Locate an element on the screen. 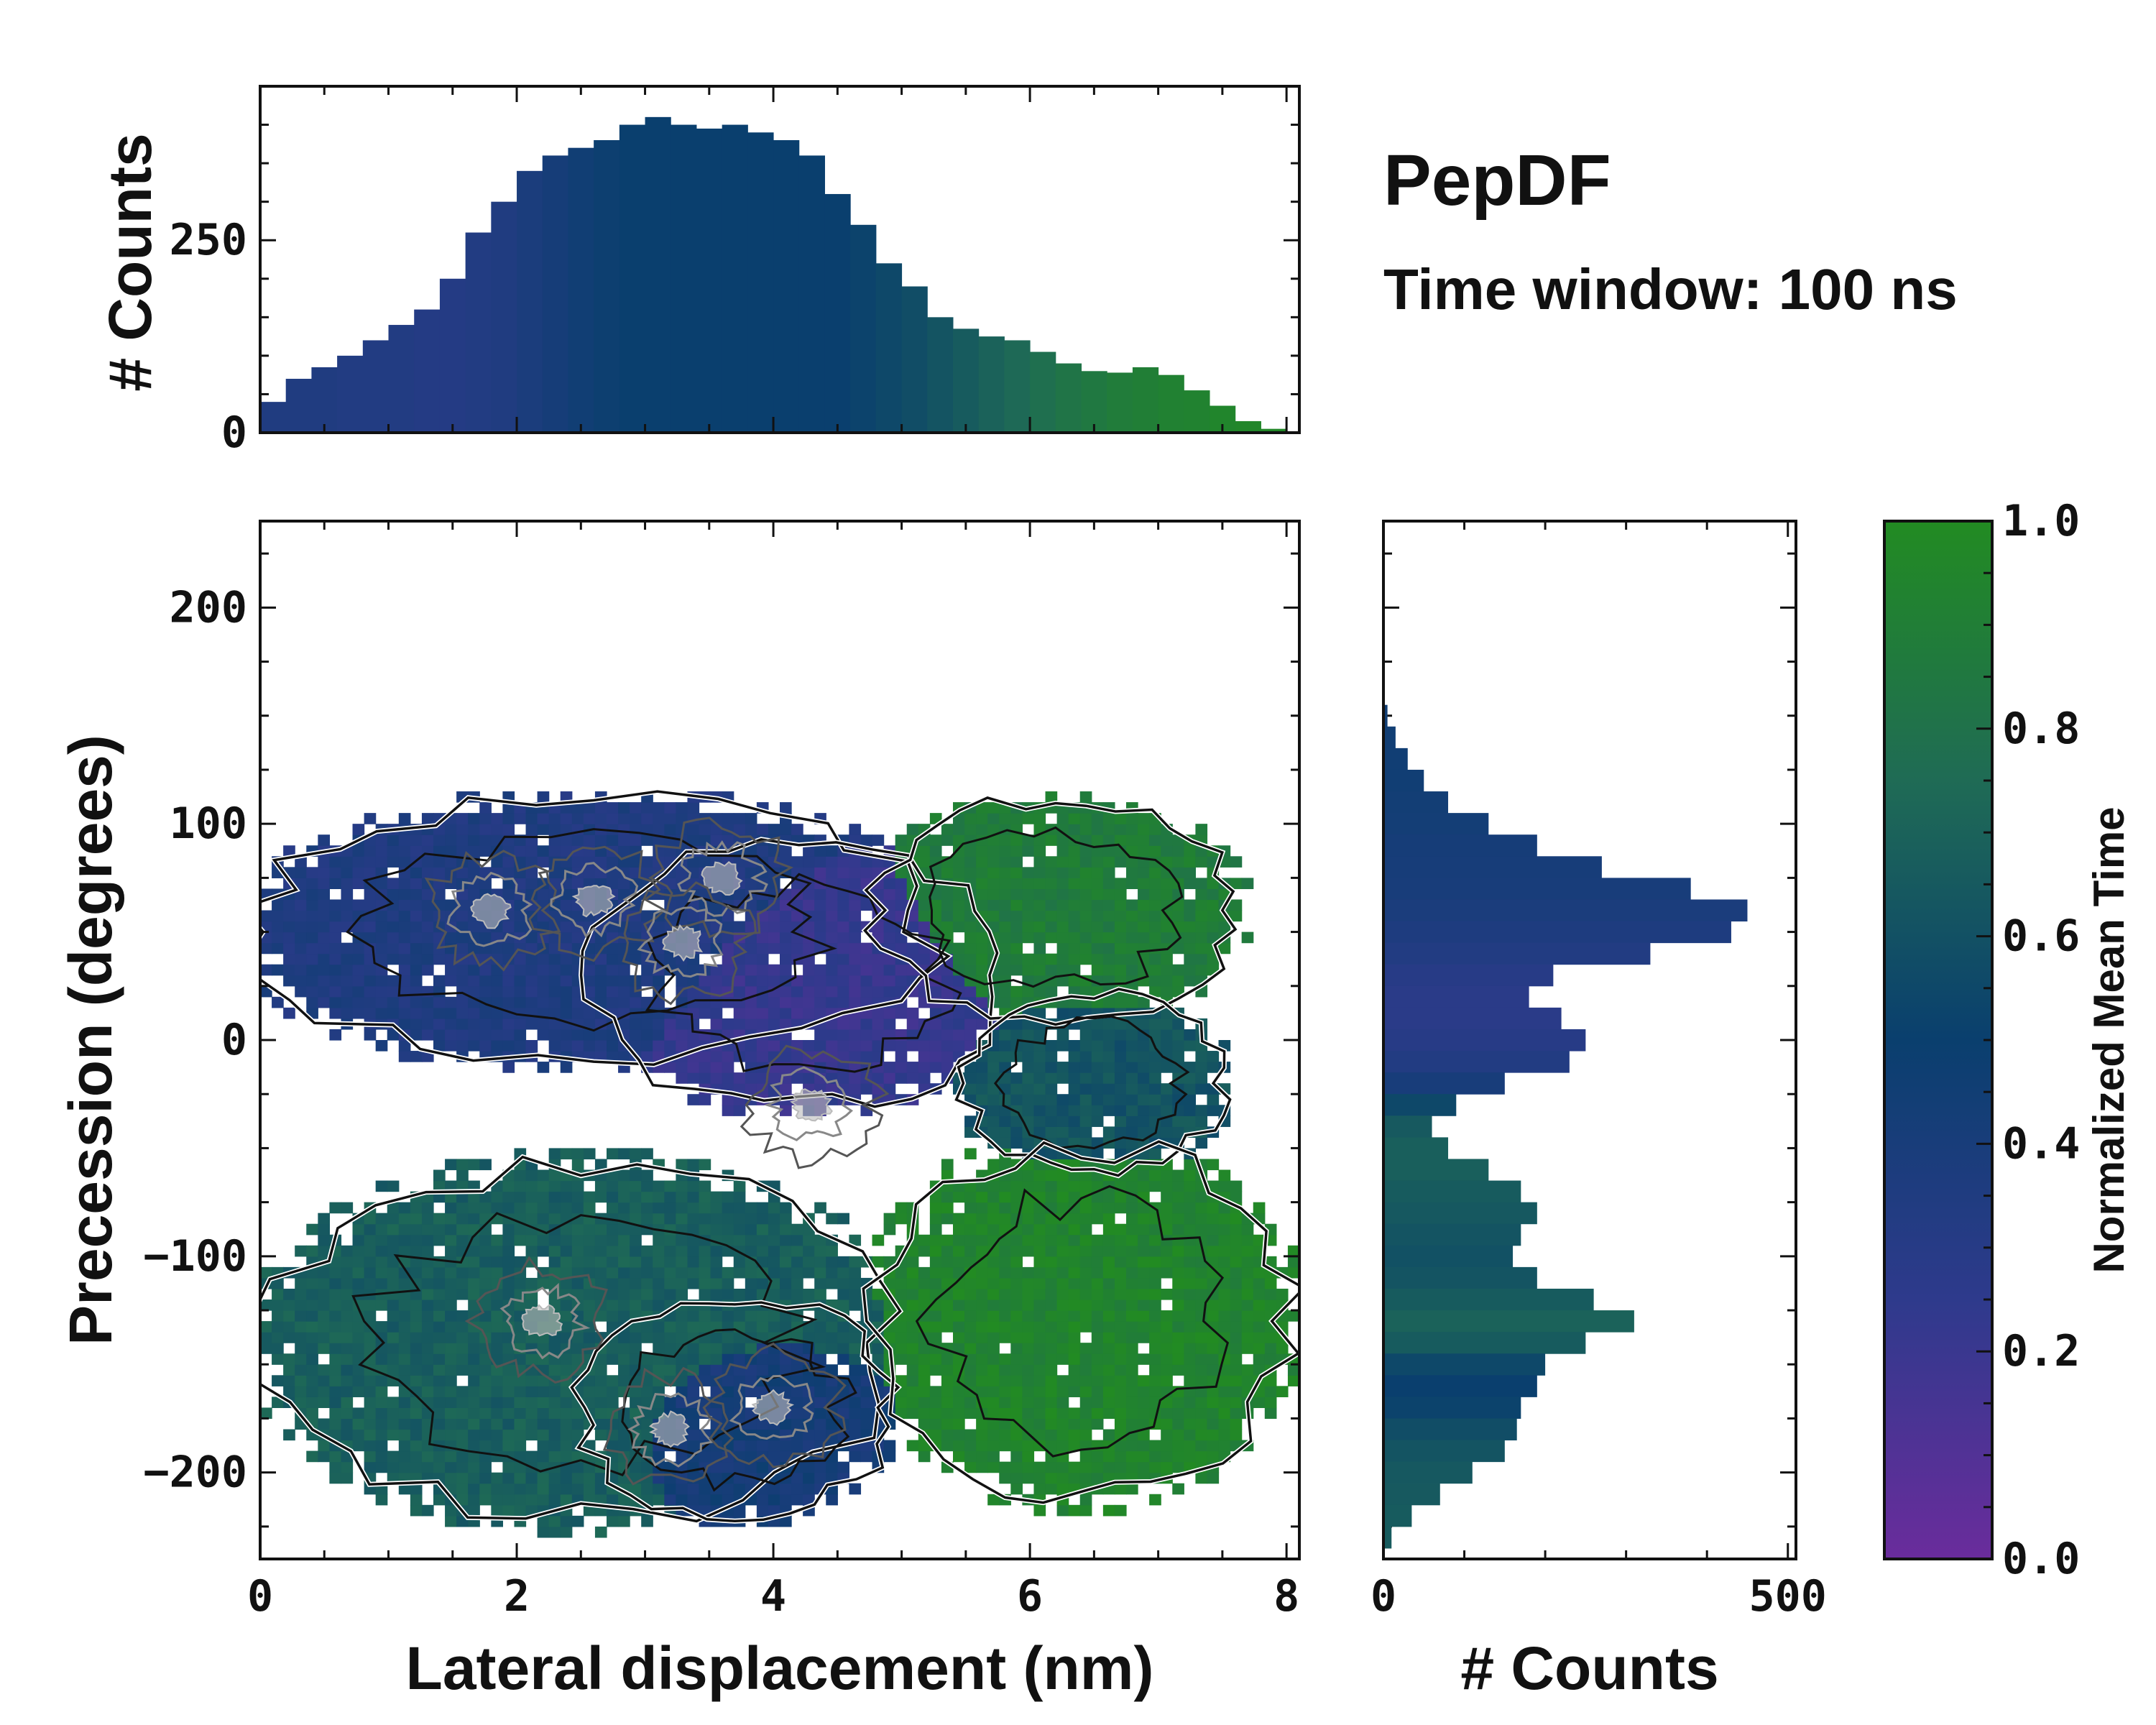 This screenshot has width=2156, height=1725. tick-label: 0 is located at coordinates (234, 1040).